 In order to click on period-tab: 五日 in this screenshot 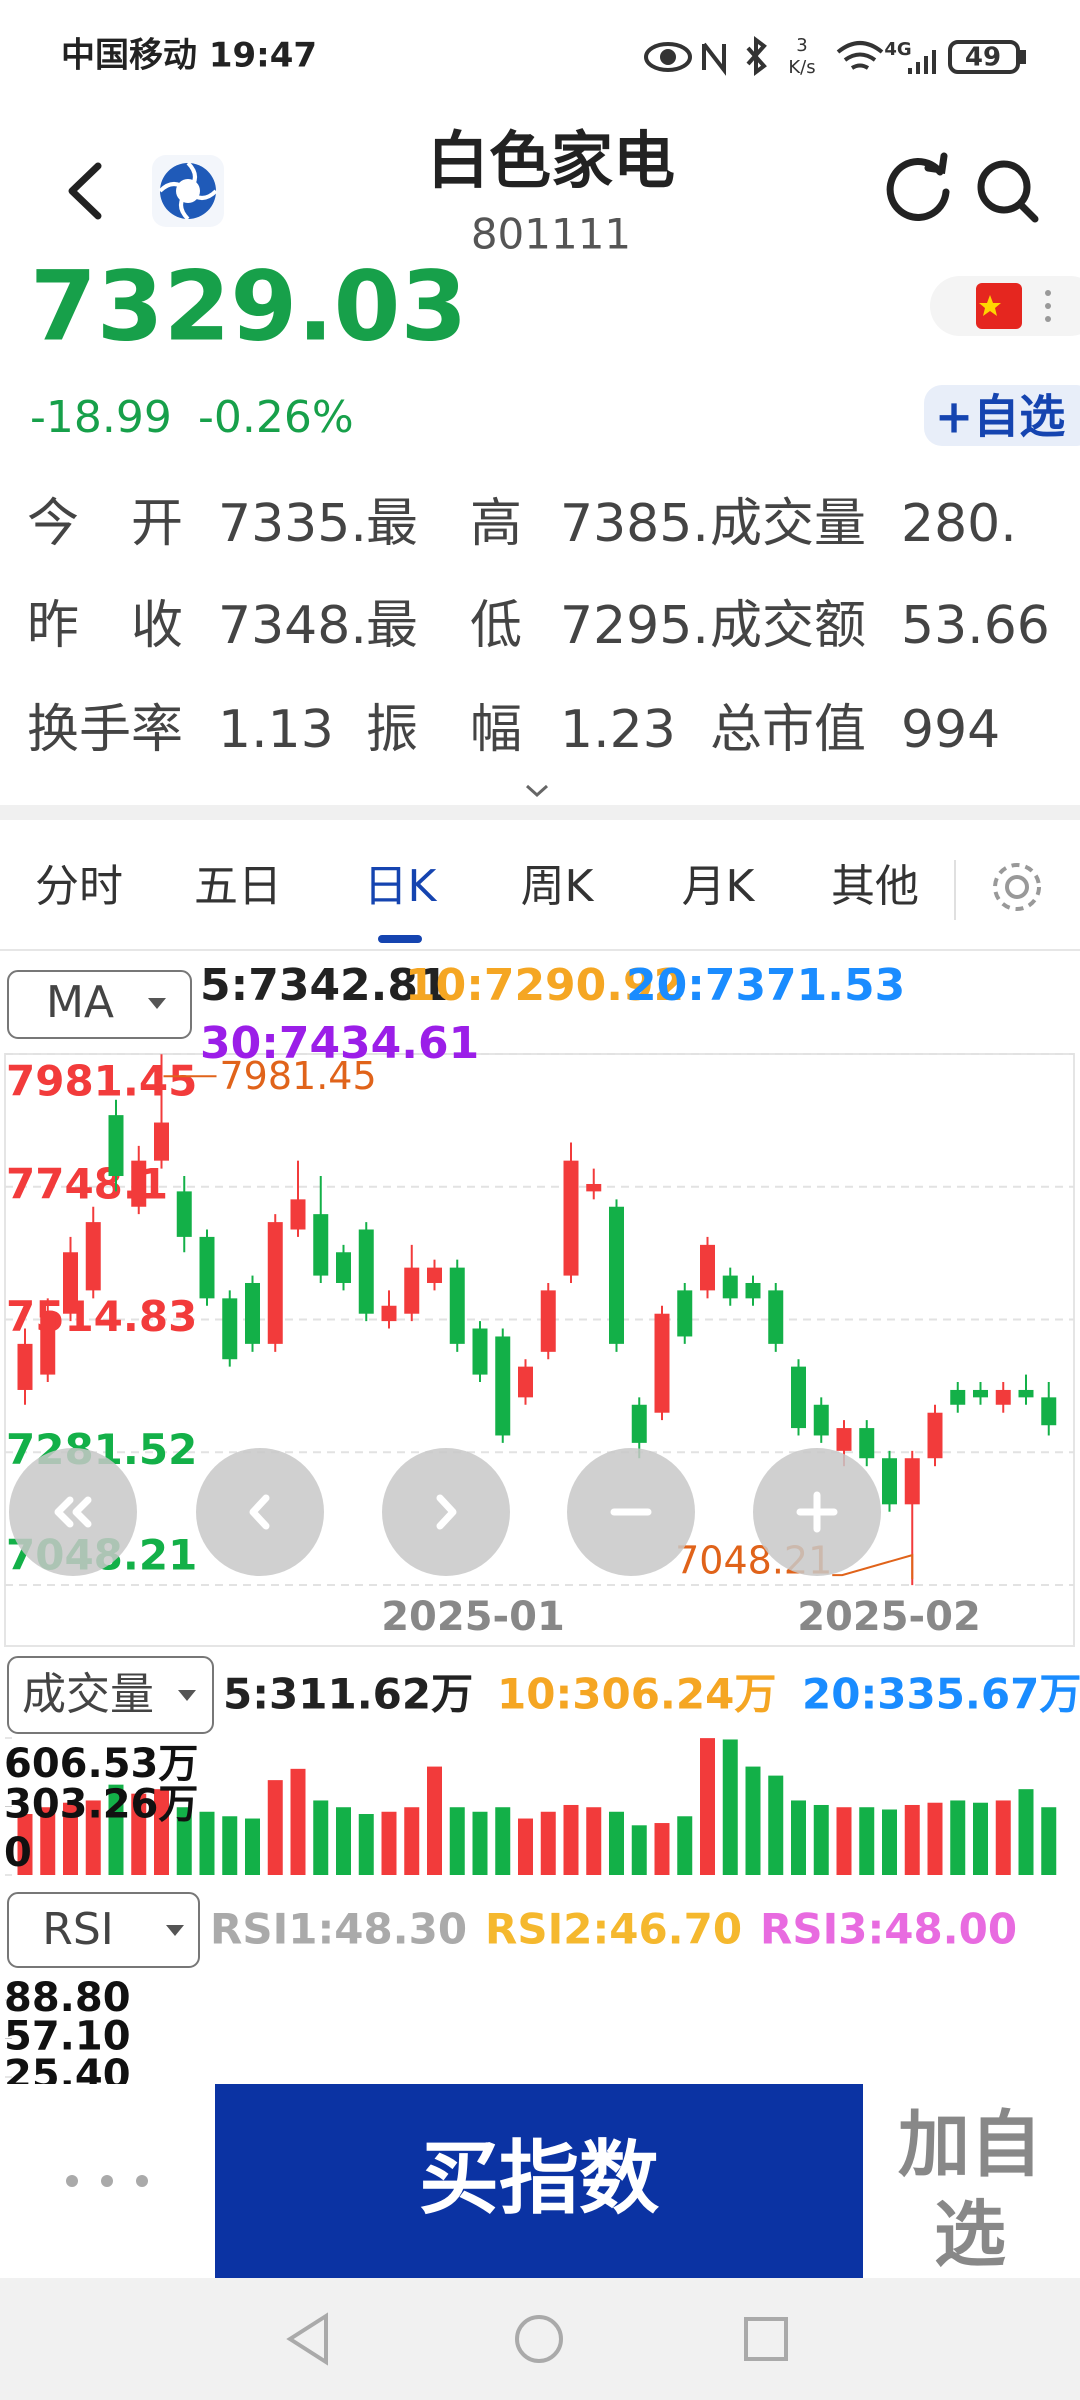, I will do `click(238, 886)`.